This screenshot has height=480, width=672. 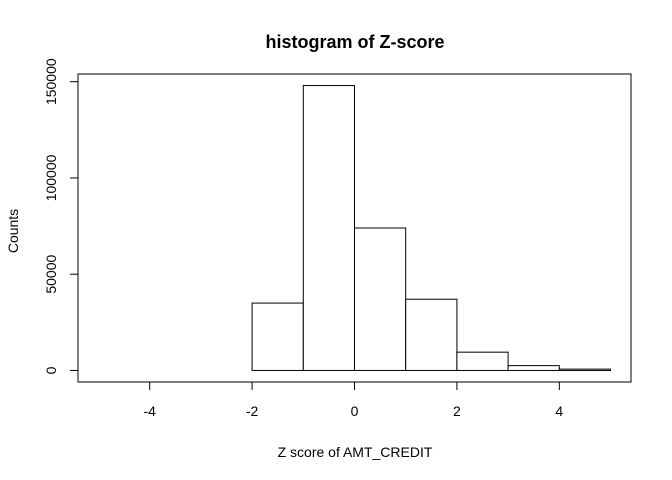 What do you see at coordinates (355, 411) in the screenshot?
I see `x-tick-label: 0` at bounding box center [355, 411].